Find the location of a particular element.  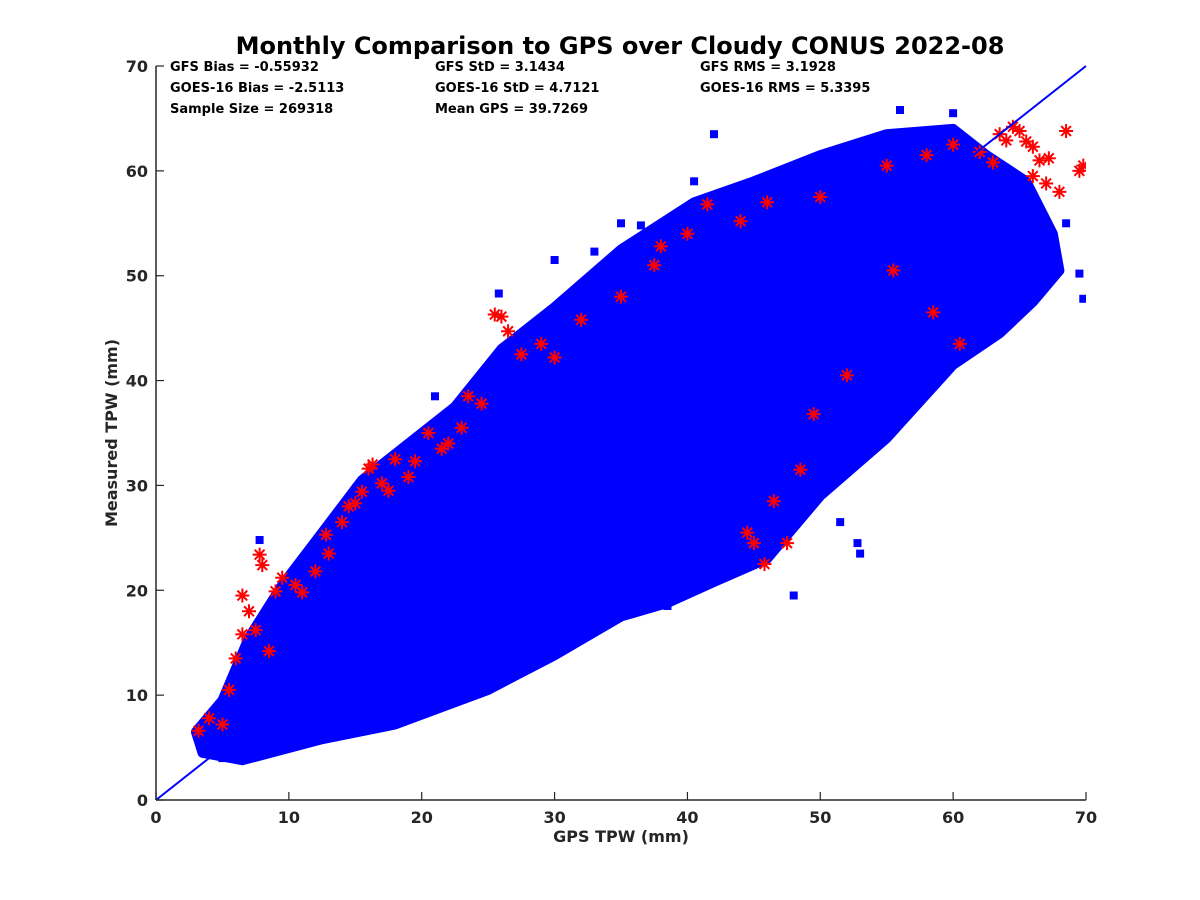

stat-label: GOES-16 RMS = 5.3395 is located at coordinates (785, 88).